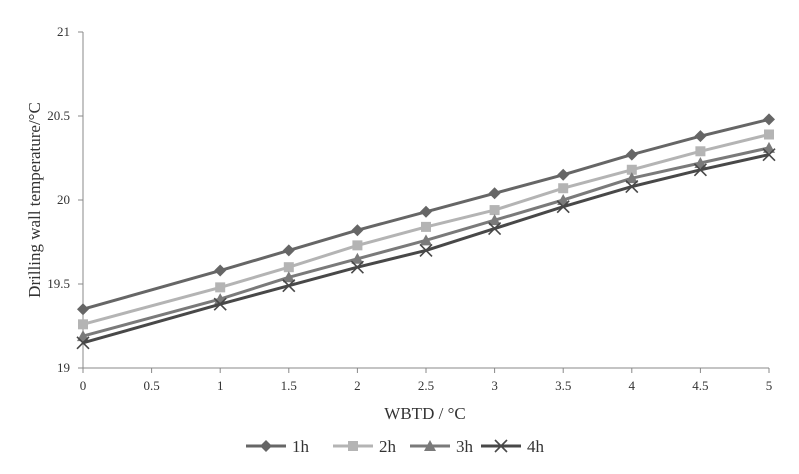  What do you see at coordinates (513, 446) in the screenshot?
I see `legend-item-4h: 4h` at bounding box center [513, 446].